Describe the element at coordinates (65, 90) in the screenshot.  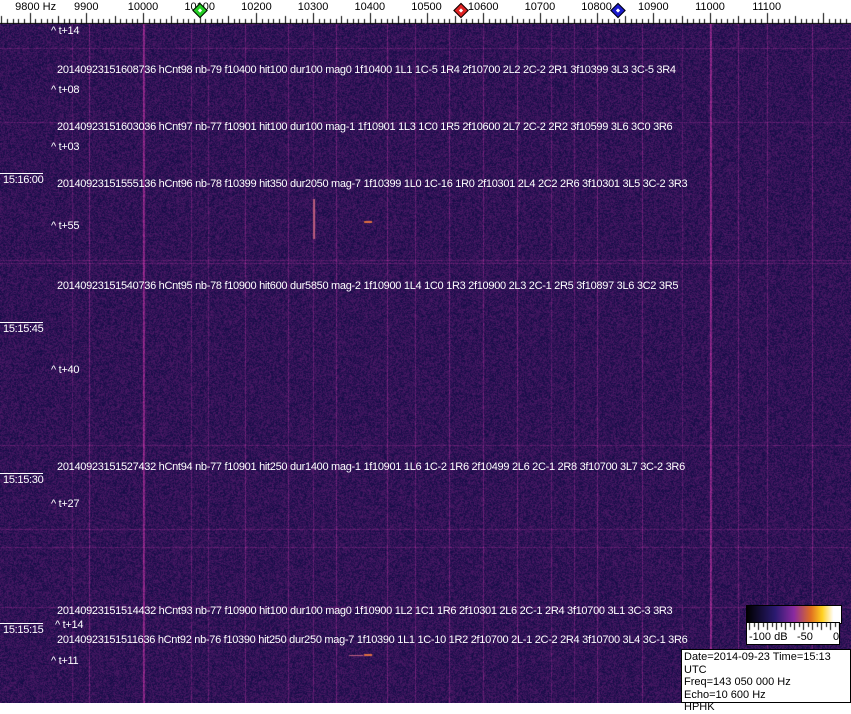
I see `offset-label: ^ t+08` at that location.